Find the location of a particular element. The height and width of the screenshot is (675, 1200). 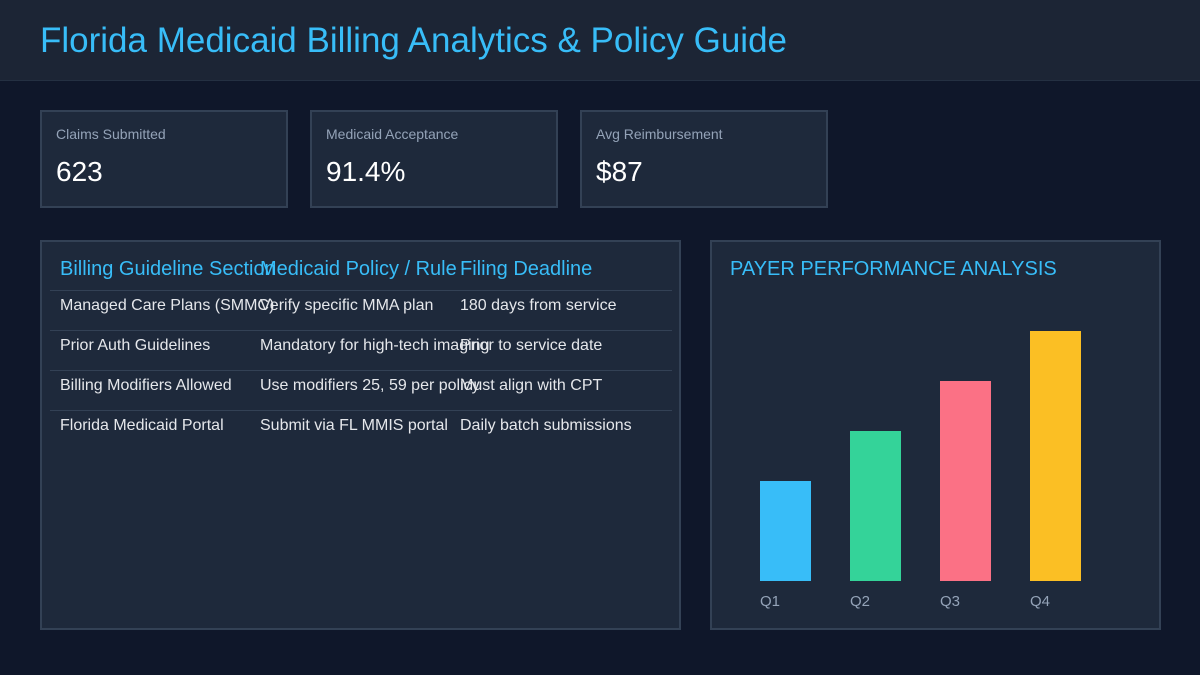

column-header-policy: Medicaid Policy / Rule is located at coordinates (358, 269).